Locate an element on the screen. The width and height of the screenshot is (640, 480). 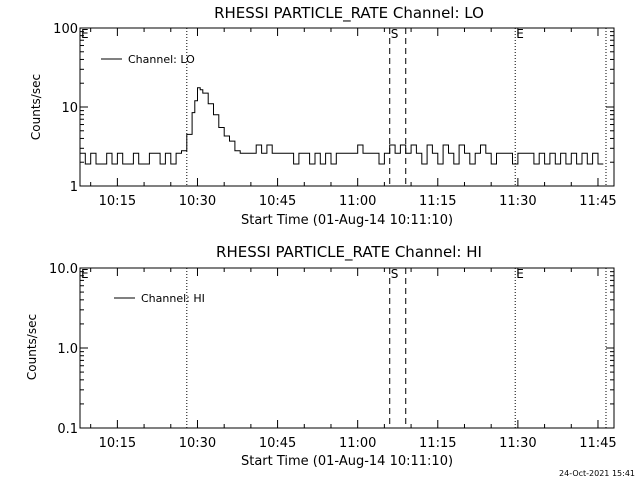
y-tick-label: 1 is located at coordinates (74, 187).